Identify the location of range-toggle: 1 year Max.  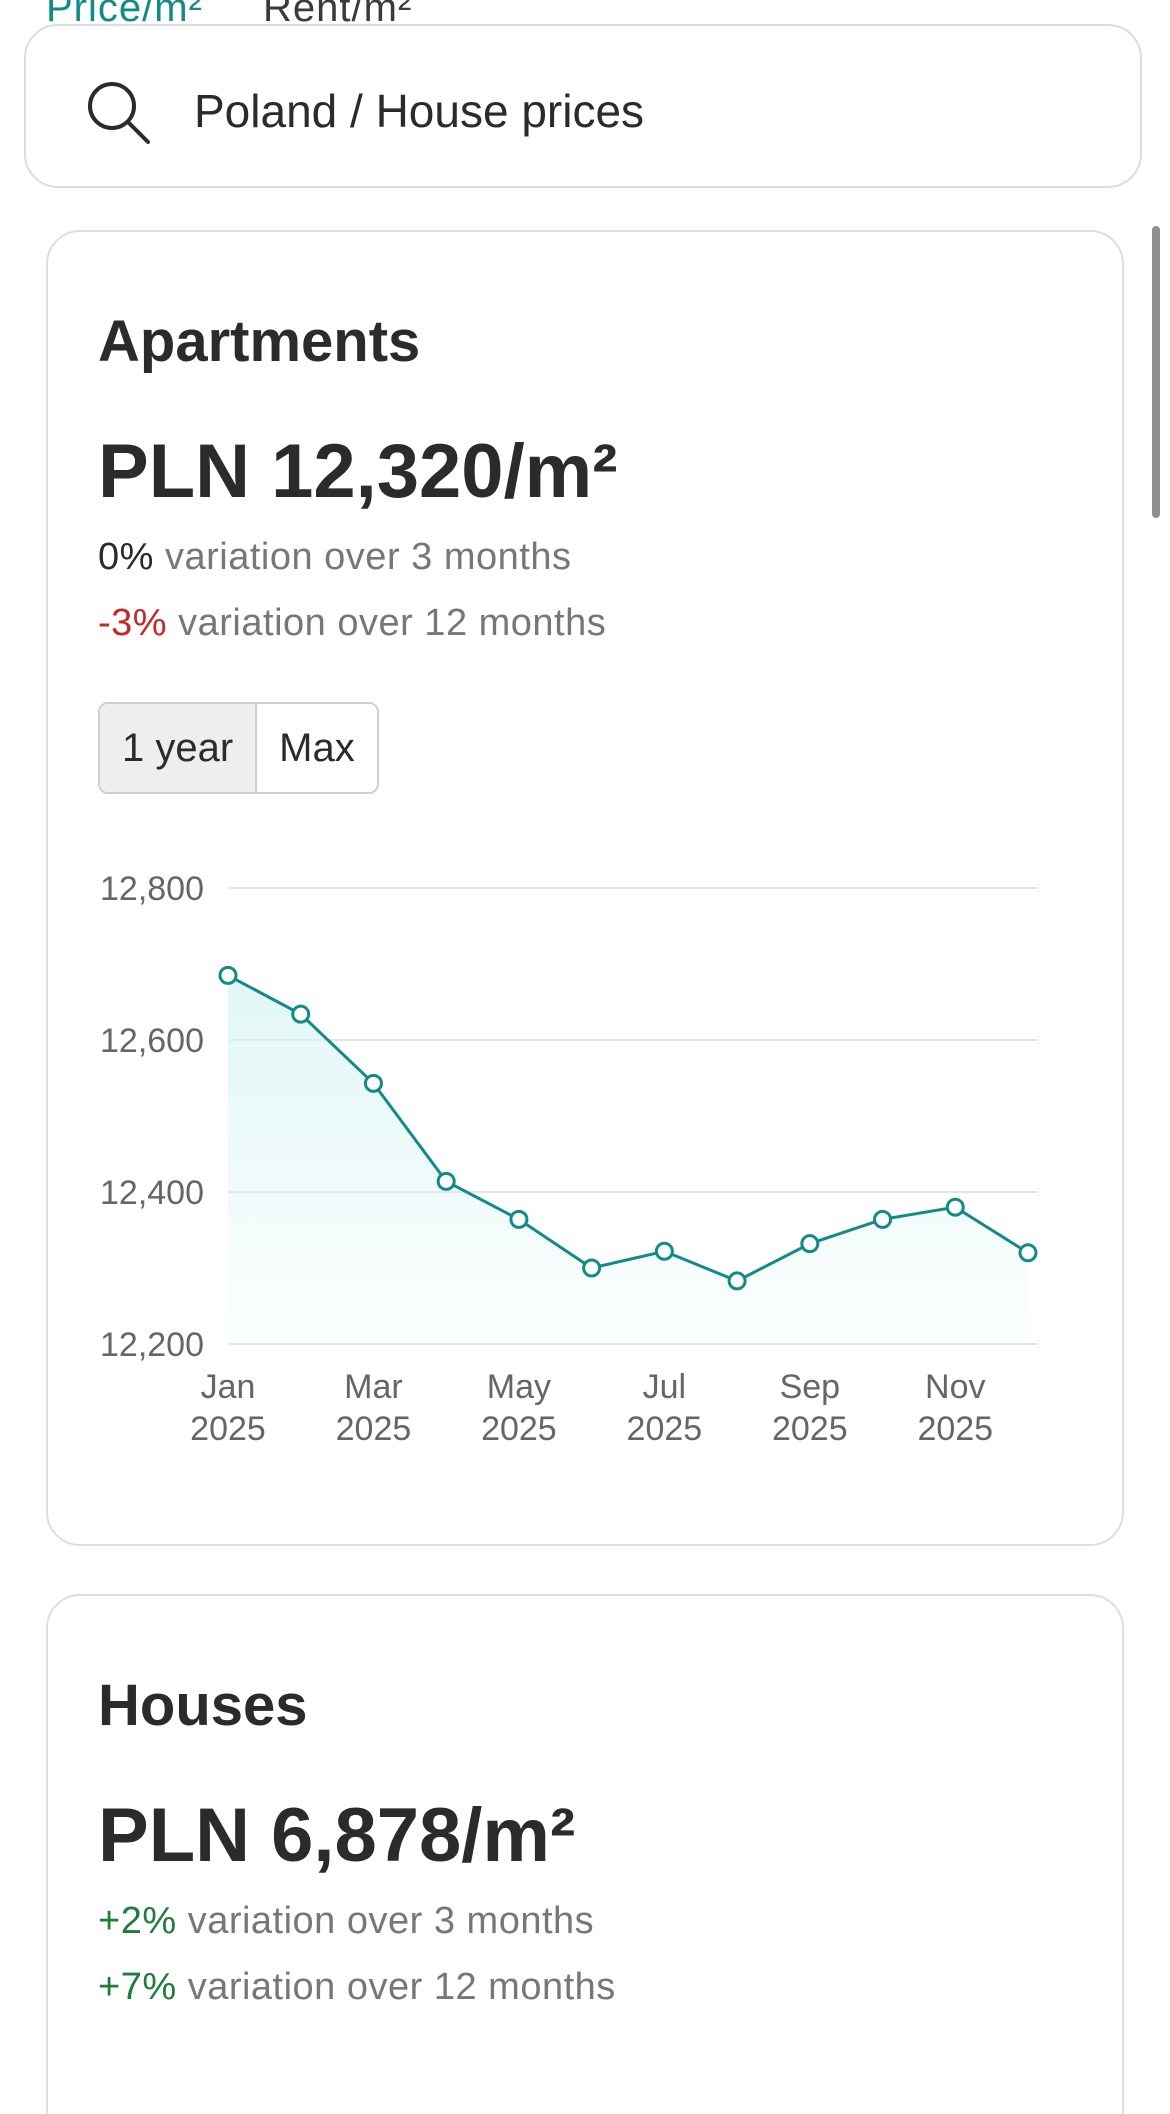
(238, 748).